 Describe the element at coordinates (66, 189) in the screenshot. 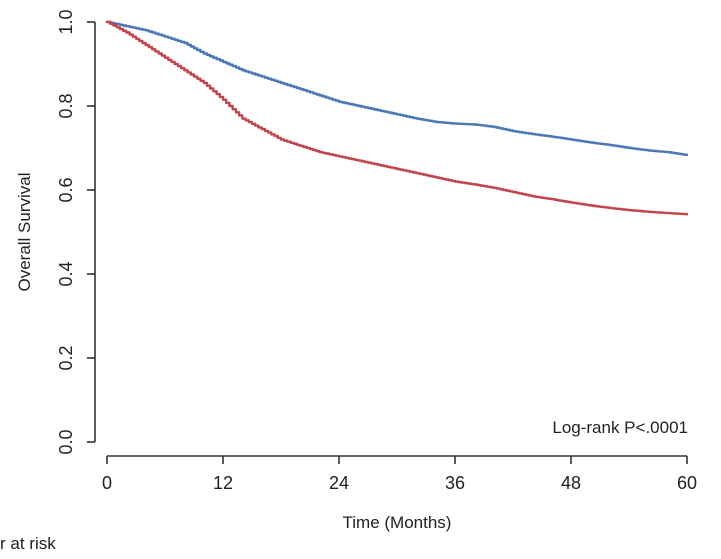

I see `y-tick-label: 0.6` at that location.